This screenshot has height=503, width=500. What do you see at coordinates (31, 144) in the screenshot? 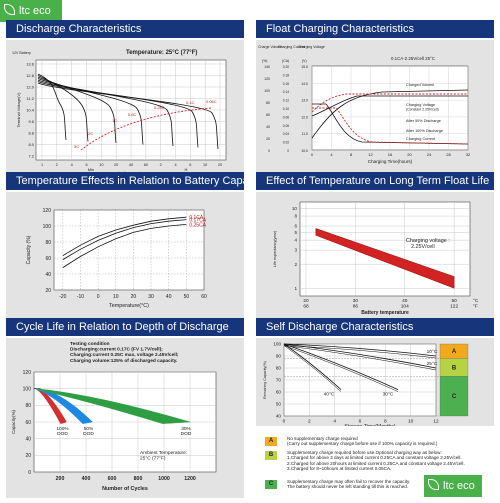
I see `y-tick-label: 8.0` at bounding box center [31, 144].